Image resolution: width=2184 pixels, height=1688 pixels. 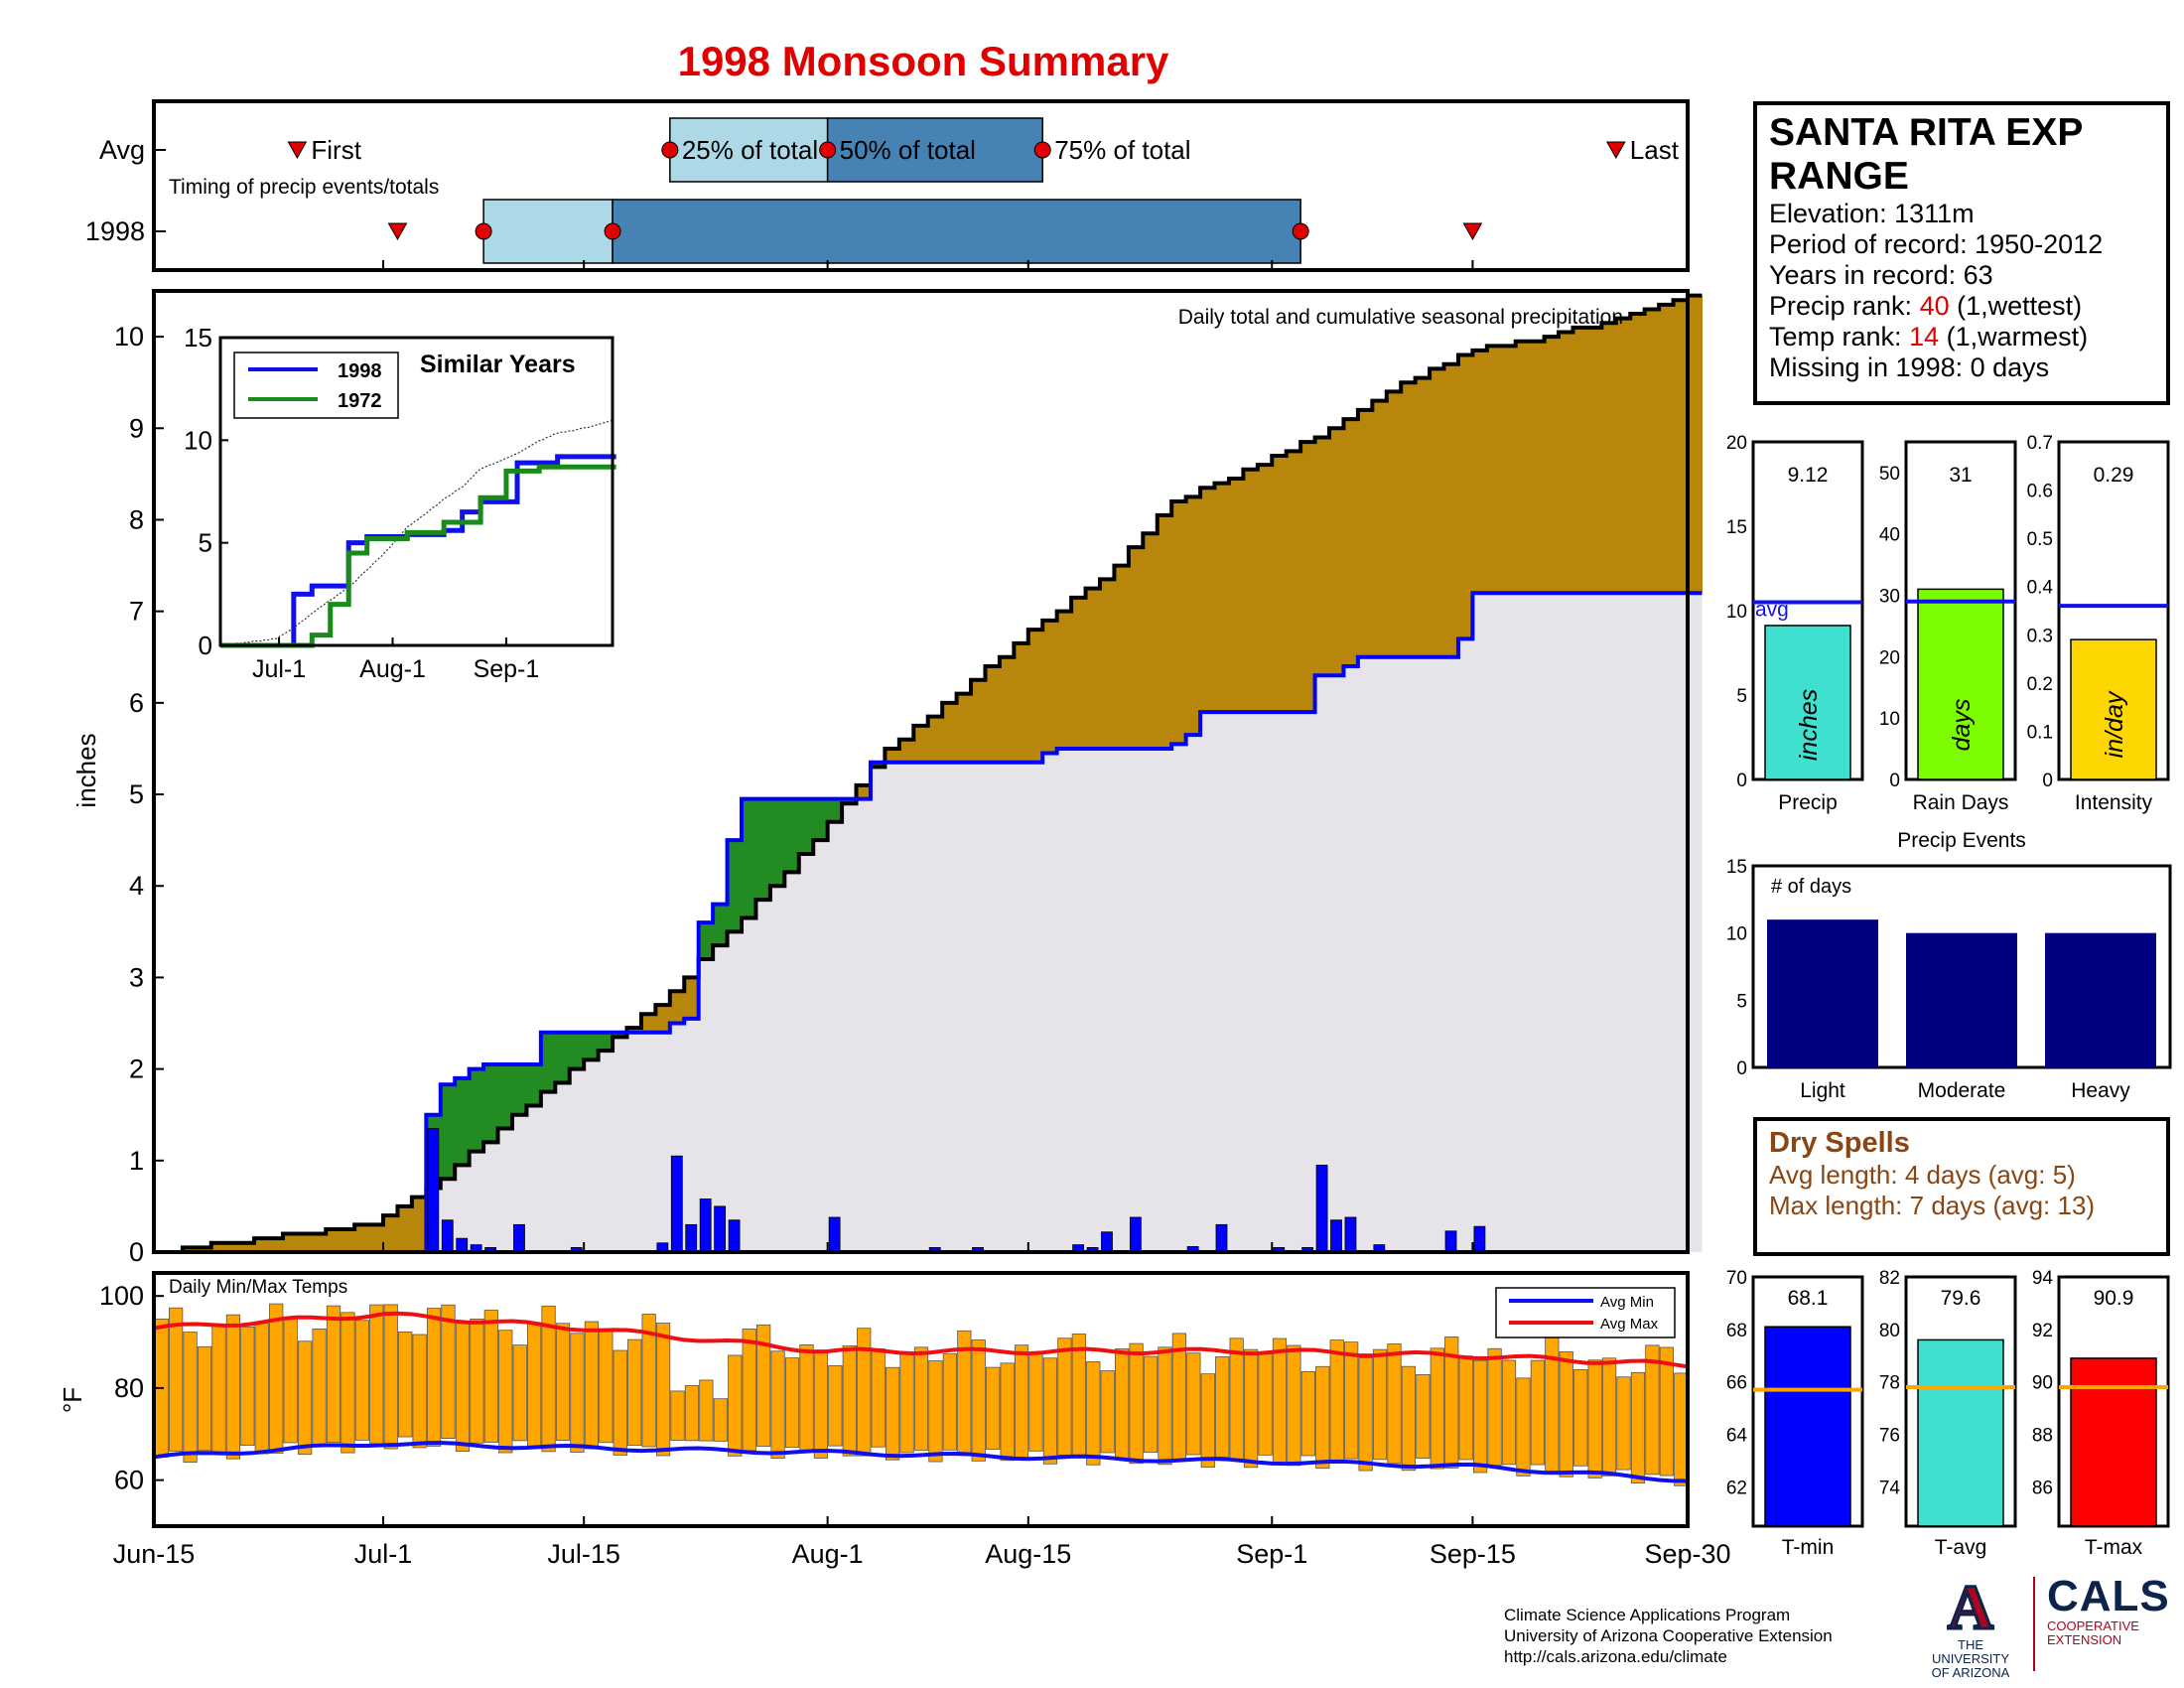 What do you see at coordinates (1585, 1312) in the screenshot?
I see `temps-legend` at bounding box center [1585, 1312].